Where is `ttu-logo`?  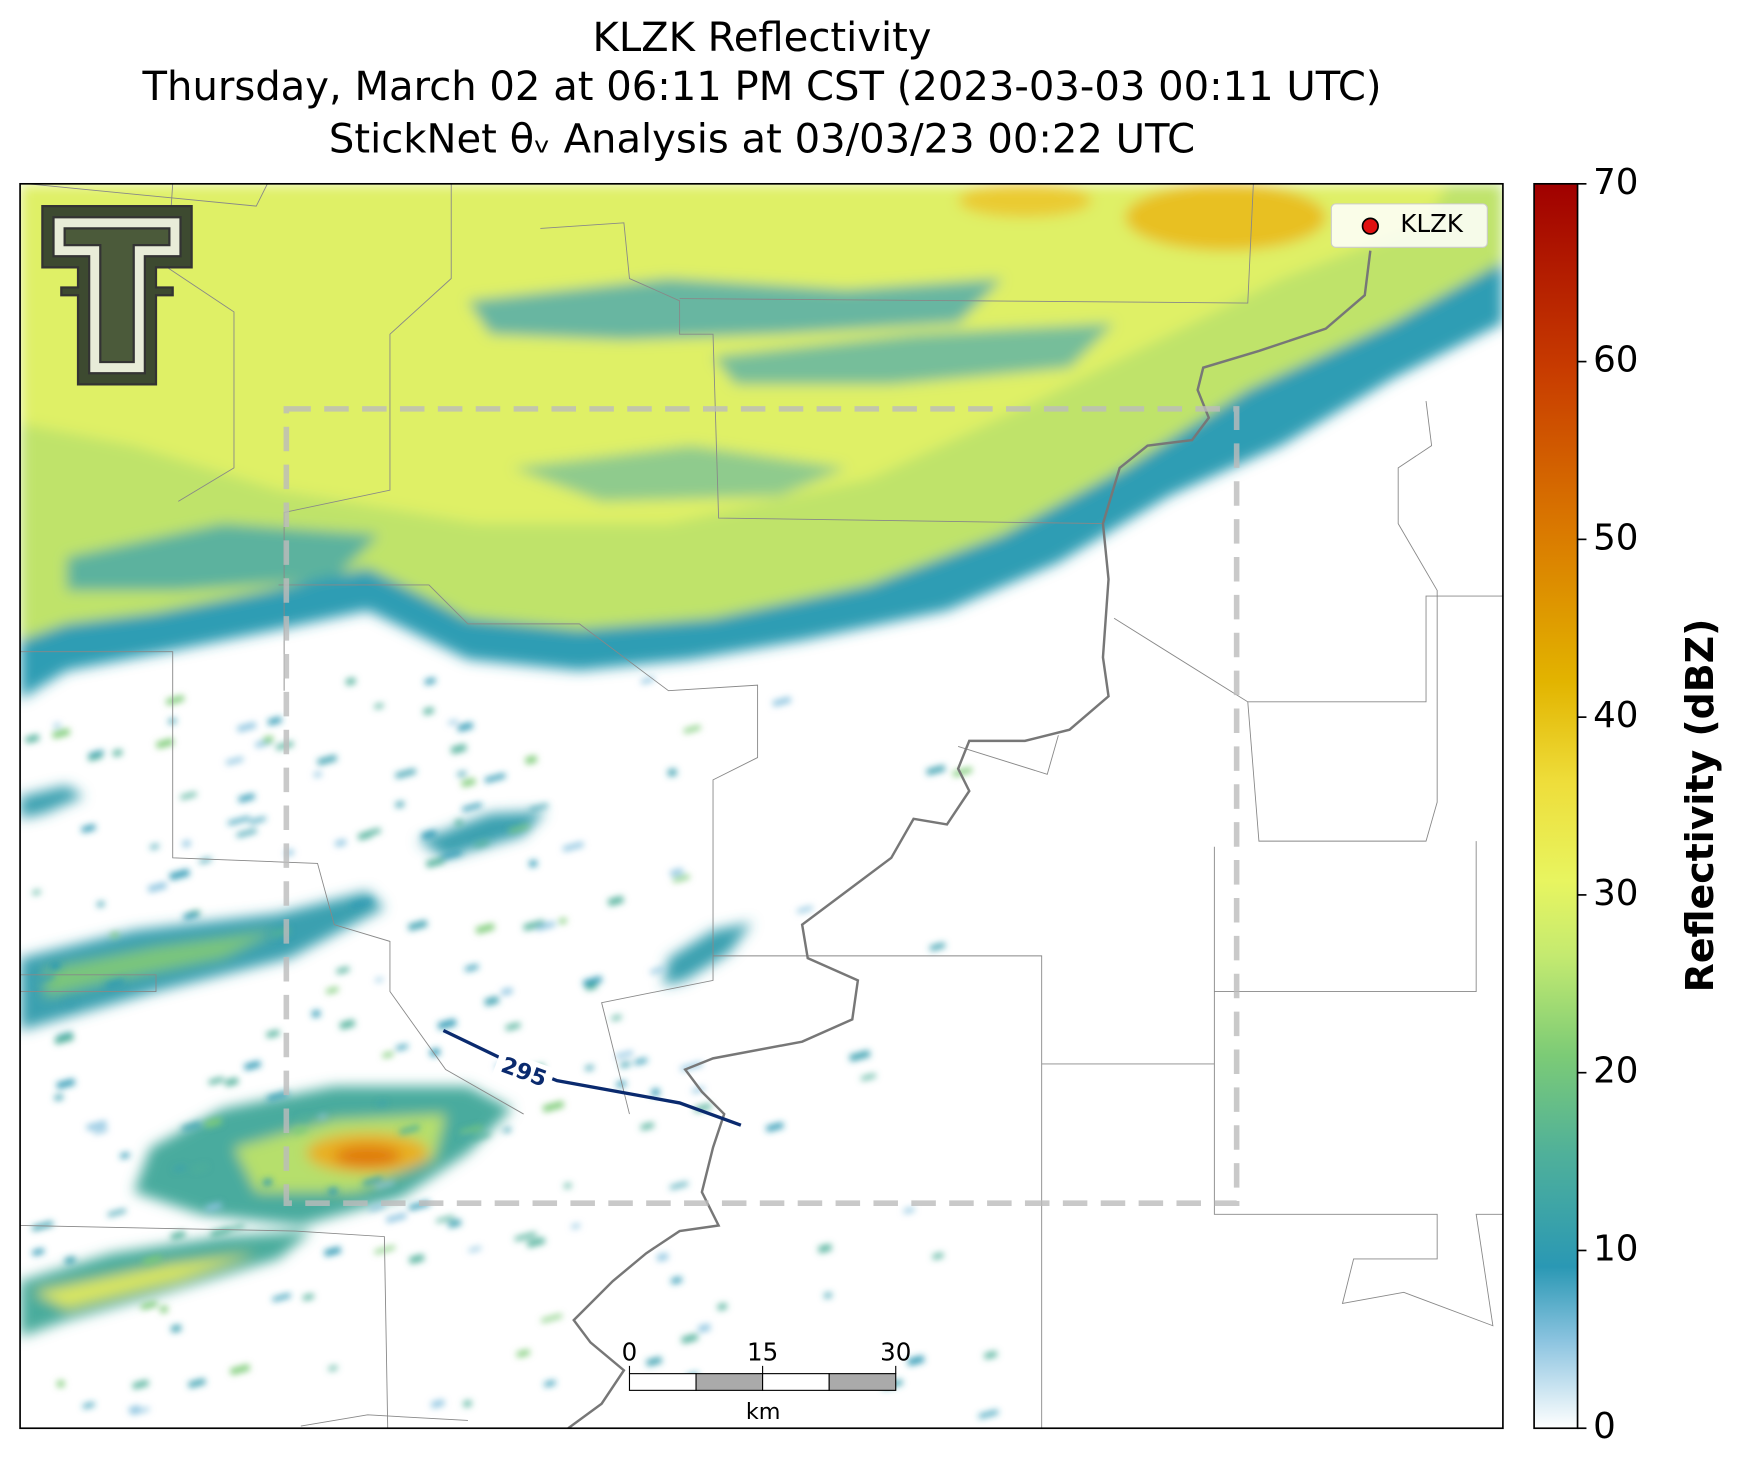 ttu-logo is located at coordinates (117, 295).